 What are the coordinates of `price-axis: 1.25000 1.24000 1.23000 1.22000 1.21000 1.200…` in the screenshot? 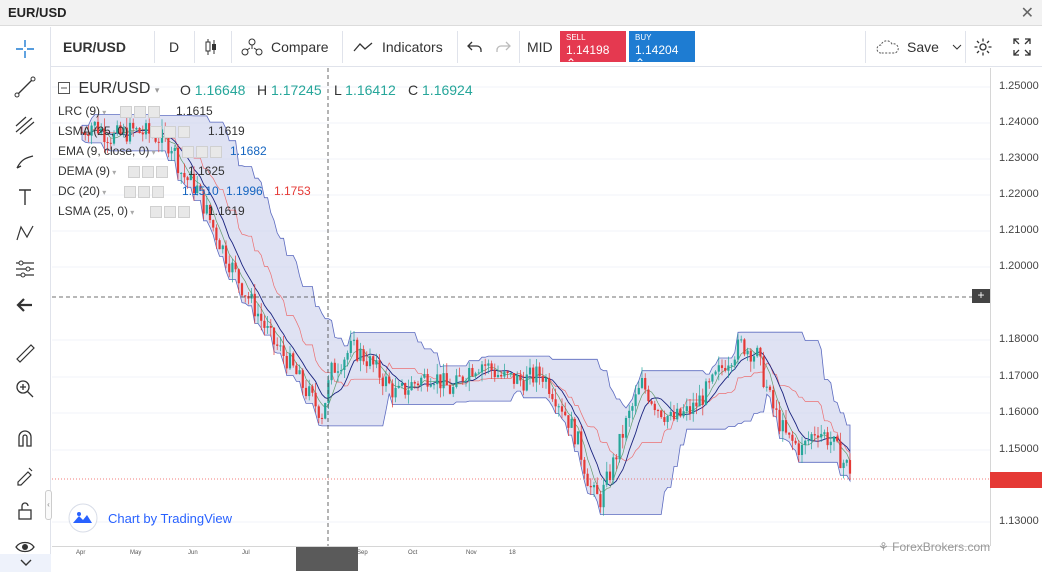 It's located at (1016, 307).